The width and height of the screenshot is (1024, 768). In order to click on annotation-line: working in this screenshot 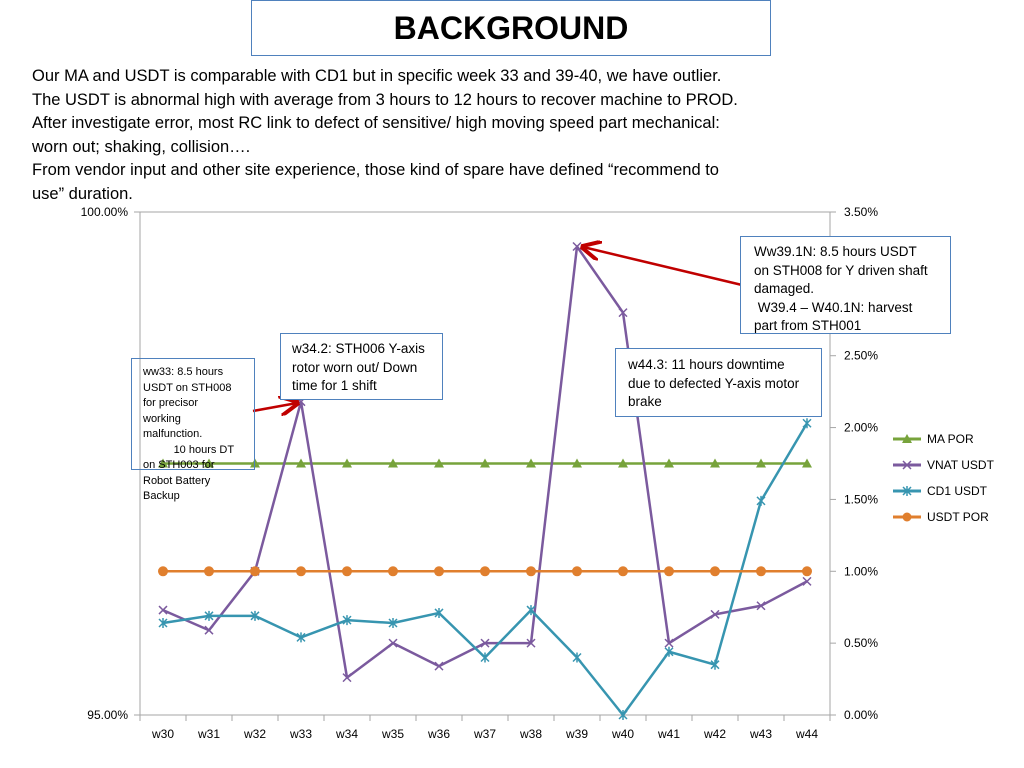, I will do `click(162, 418)`.